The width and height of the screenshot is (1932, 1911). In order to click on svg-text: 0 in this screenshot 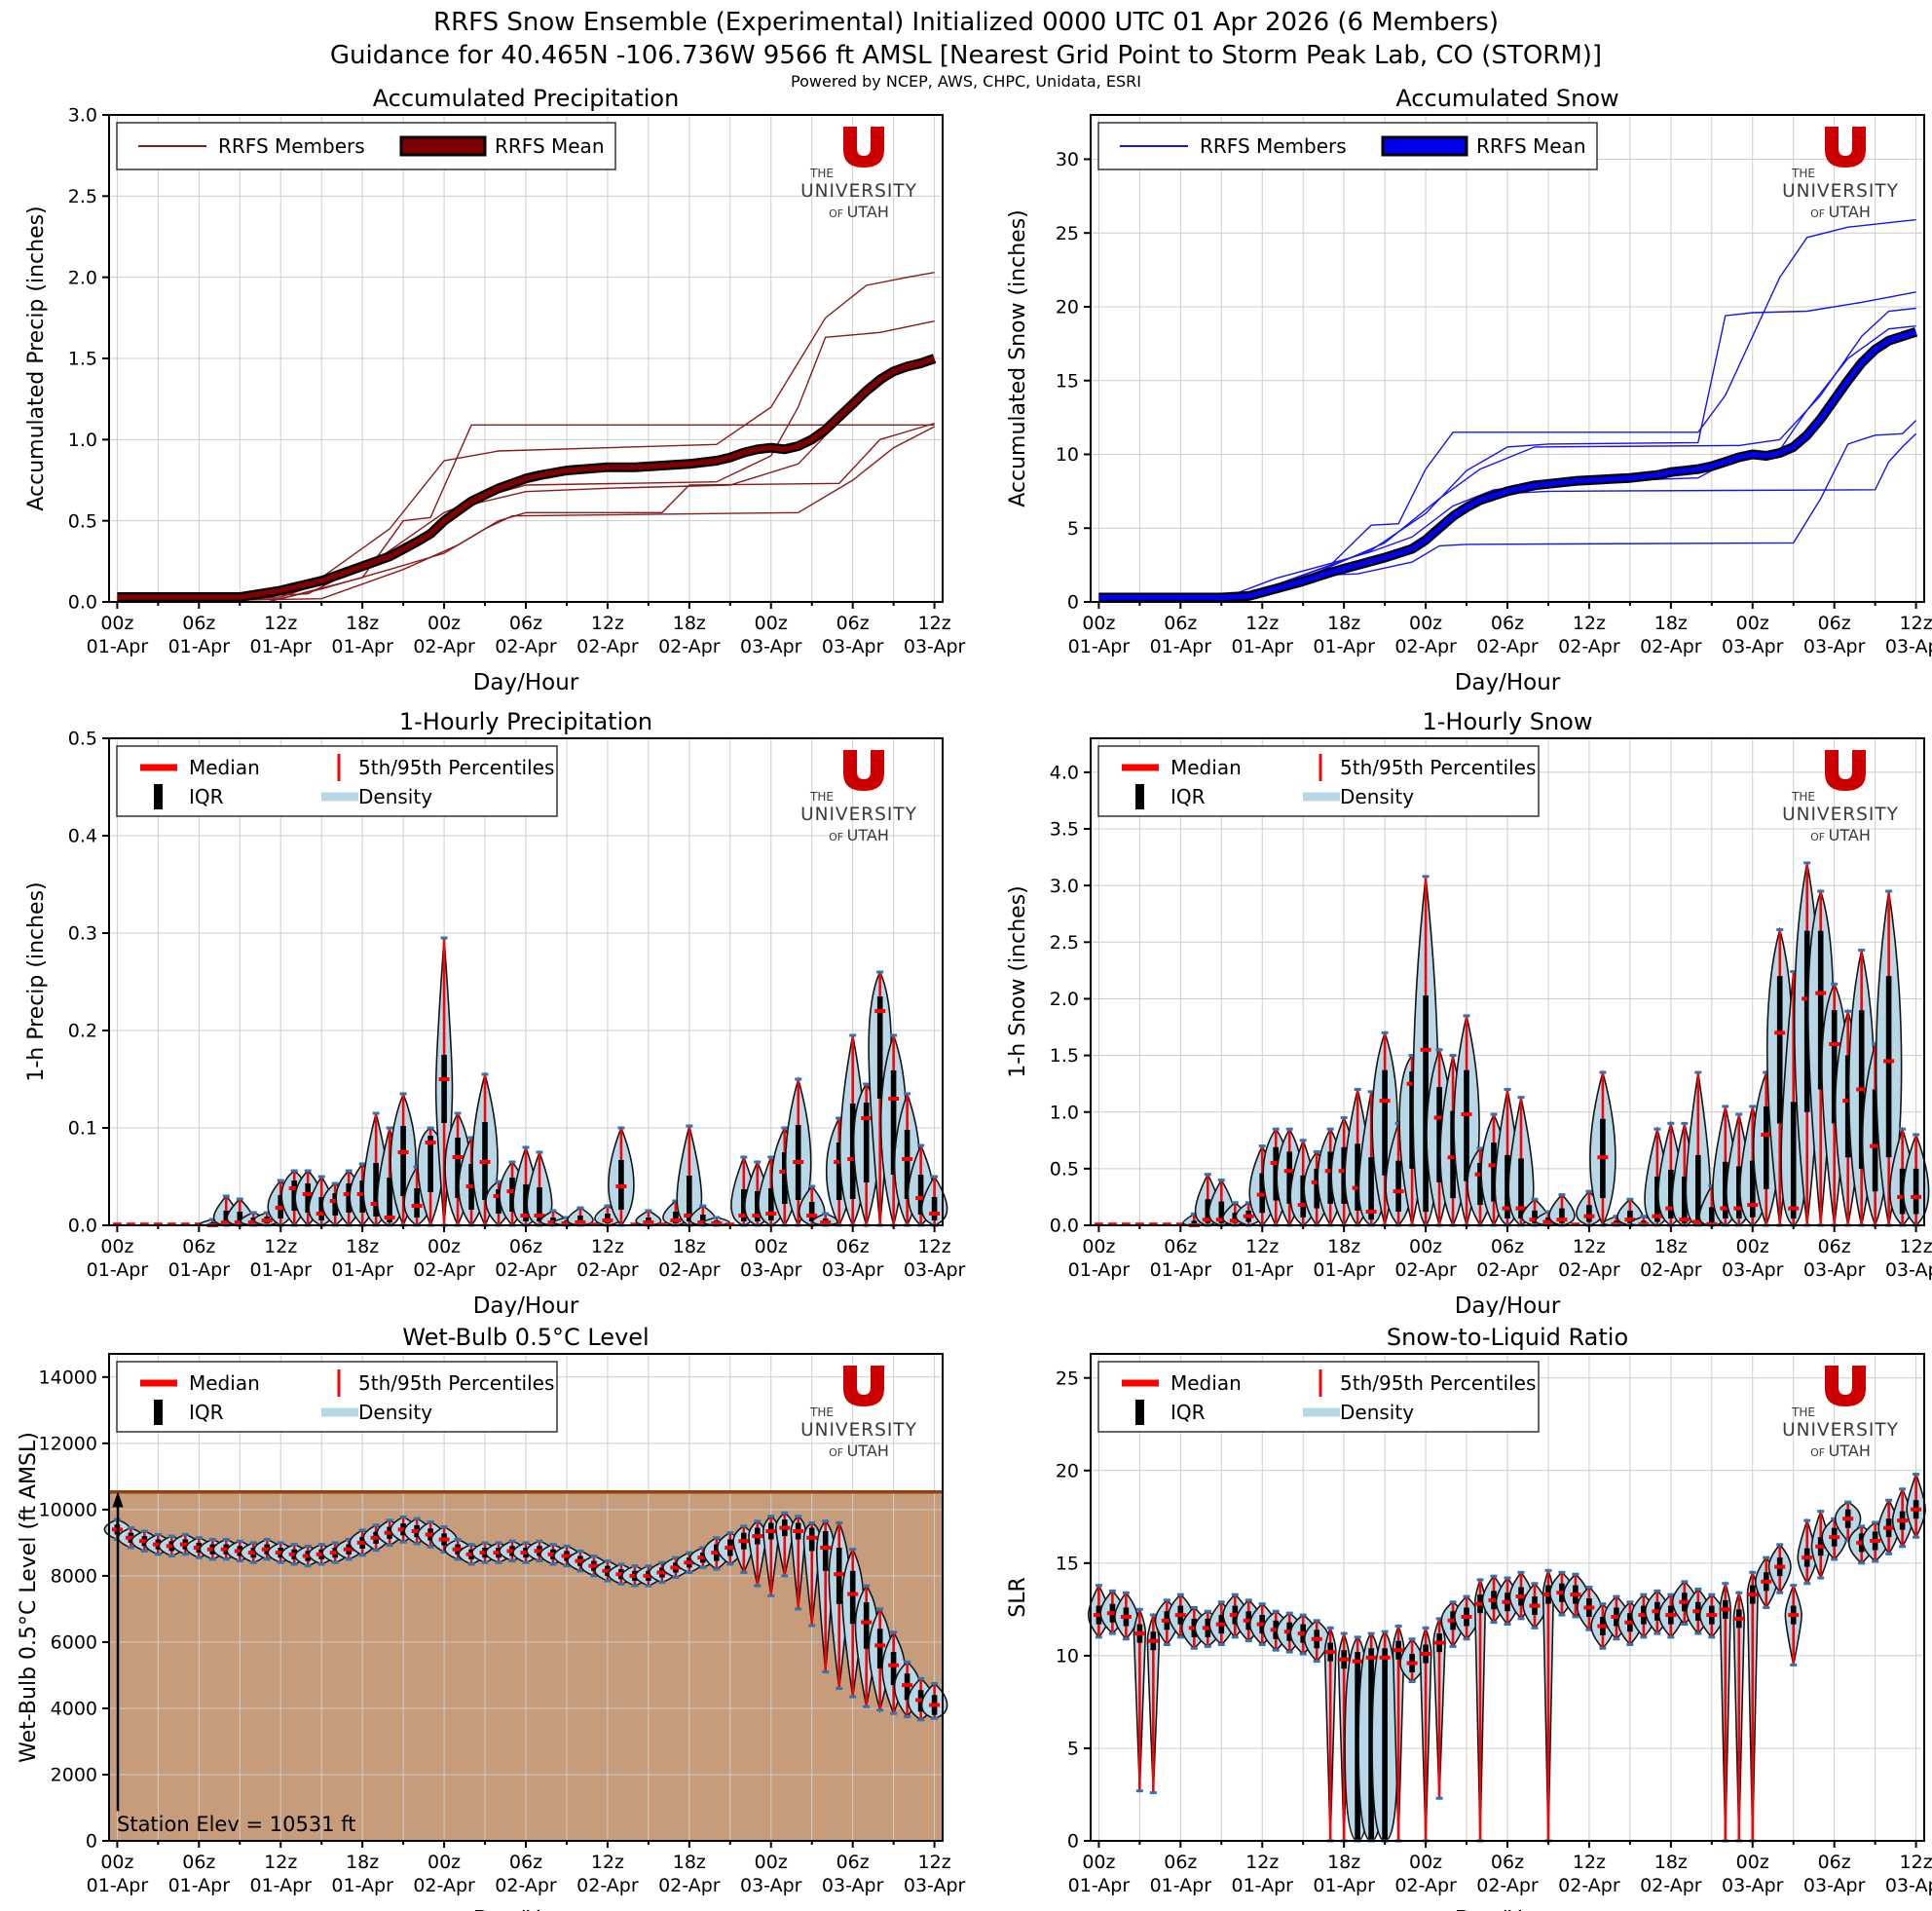, I will do `click(1073, 603)`.